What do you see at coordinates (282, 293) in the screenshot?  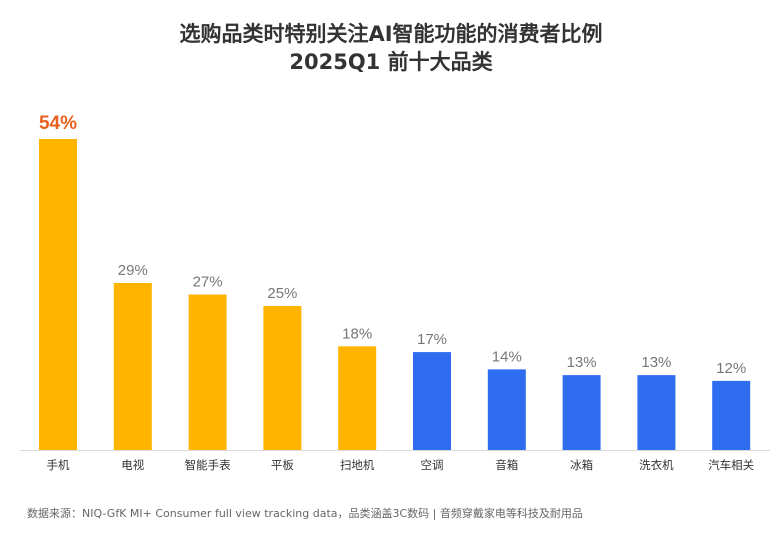 I see `data-label: 25%` at bounding box center [282, 293].